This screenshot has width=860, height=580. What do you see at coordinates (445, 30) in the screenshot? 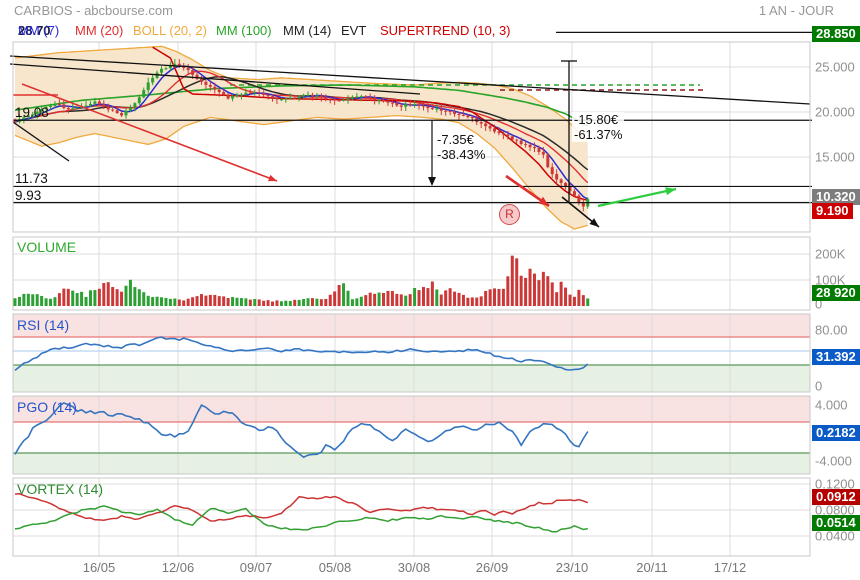
I see `legend-item-supertrend-10-3: SUPERTREND (10, 3)` at bounding box center [445, 30].